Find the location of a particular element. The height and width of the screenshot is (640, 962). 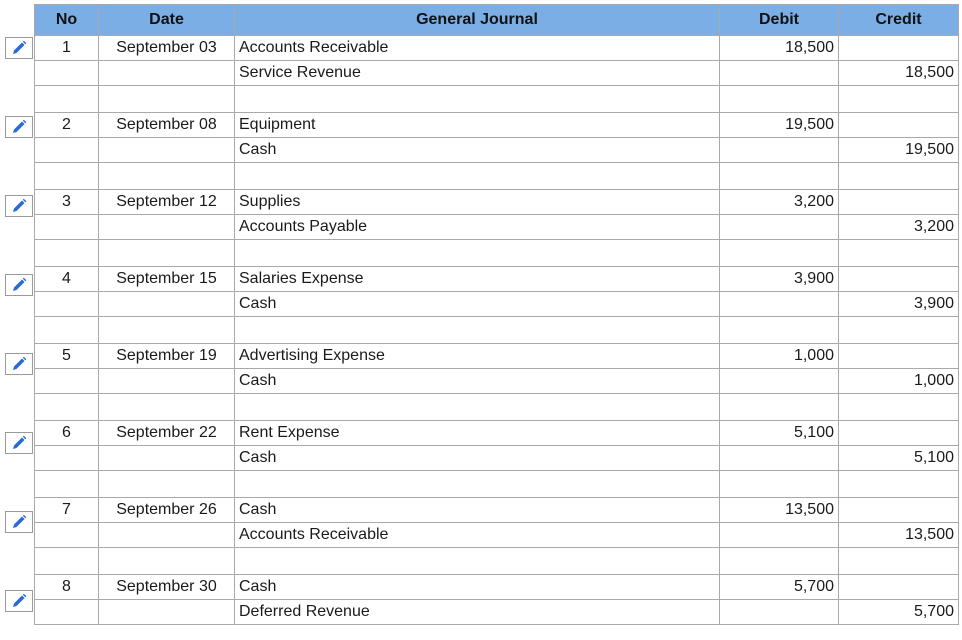

debit-account-cell: Supplies is located at coordinates (477, 202).